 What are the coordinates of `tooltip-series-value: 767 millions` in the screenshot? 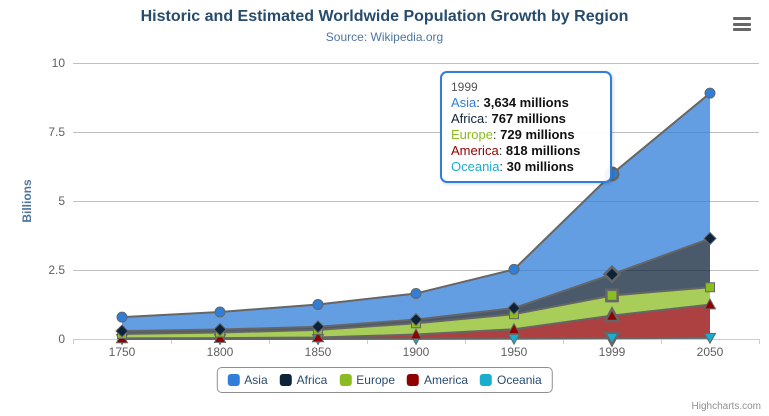 It's located at (528, 118).